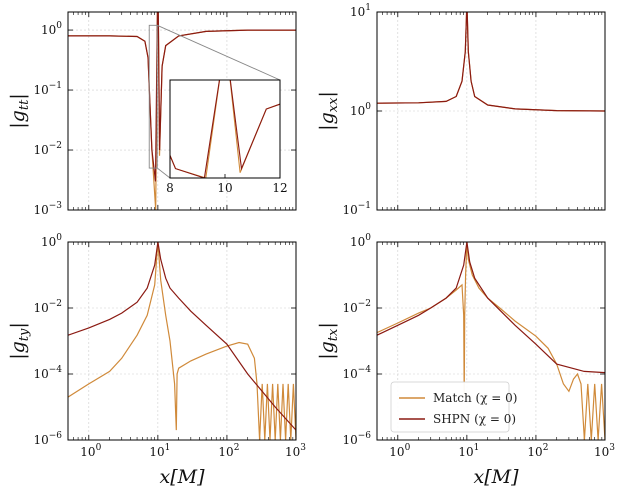  I want to click on y-axis-title: |gty|, so click(19, 341).